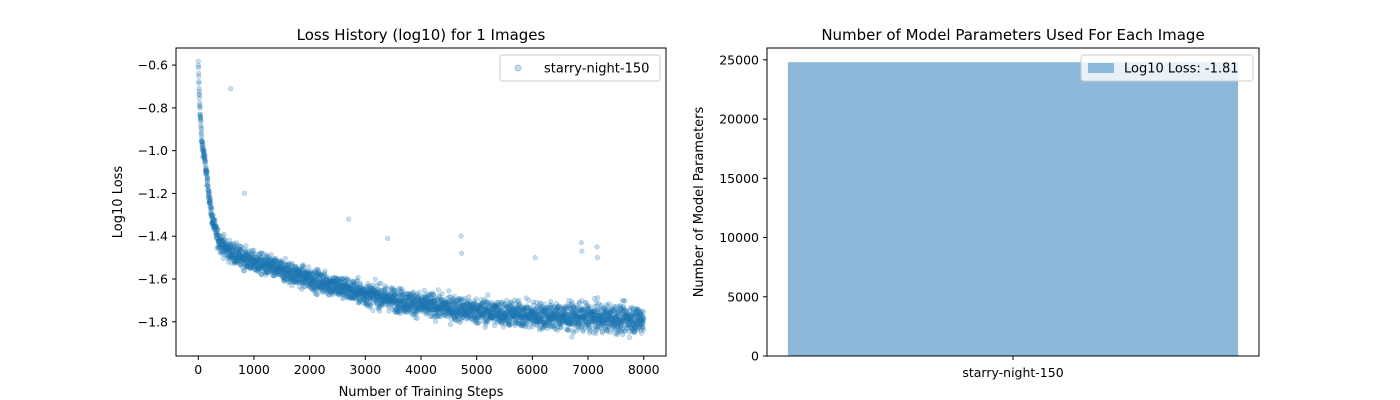 This screenshot has height=400, width=1400. Describe the element at coordinates (588, 369) in the screenshot. I see `x-tick-label: 7000` at that location.